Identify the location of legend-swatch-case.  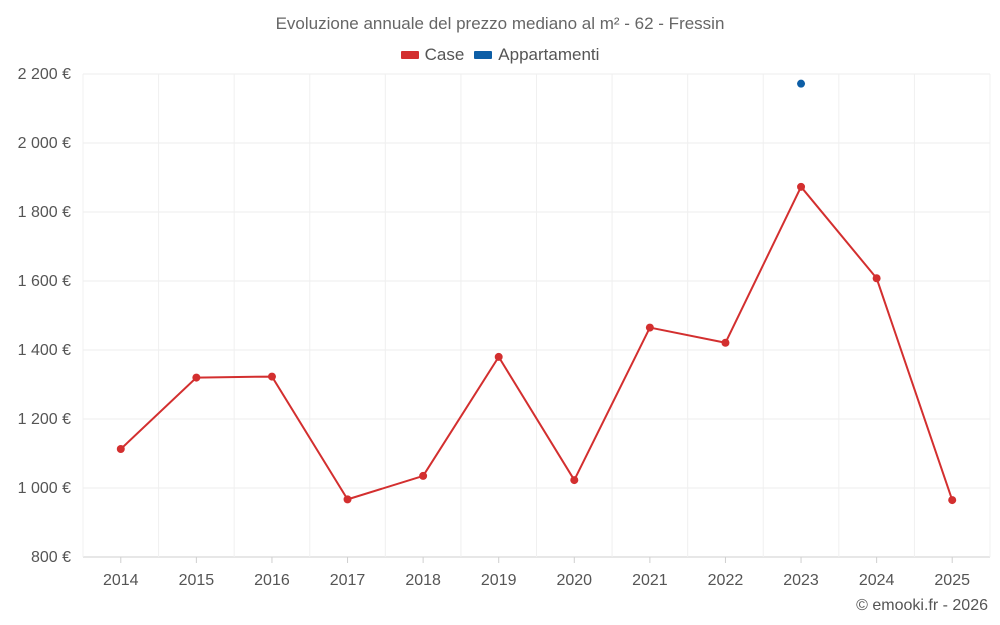
(409, 55).